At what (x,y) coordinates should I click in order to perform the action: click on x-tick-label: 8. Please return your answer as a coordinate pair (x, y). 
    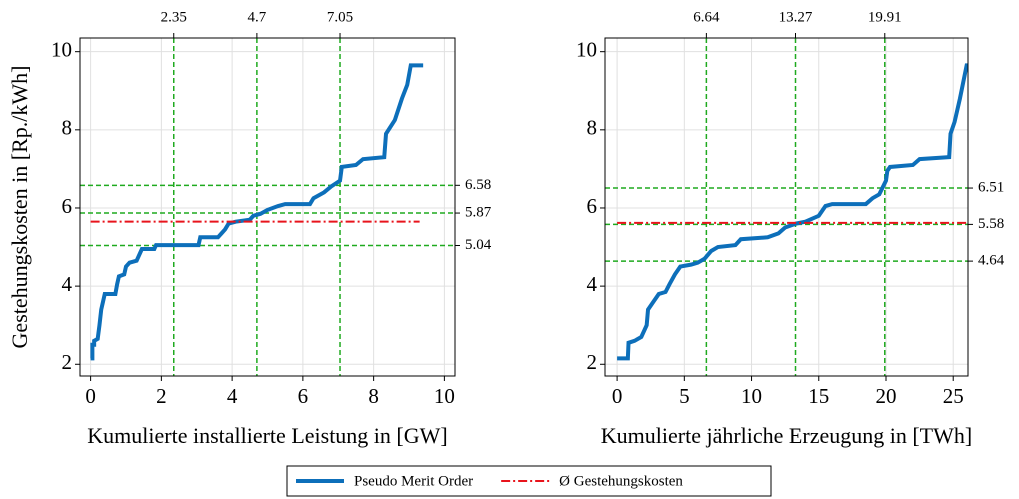
    Looking at the image, I should click on (373, 396).